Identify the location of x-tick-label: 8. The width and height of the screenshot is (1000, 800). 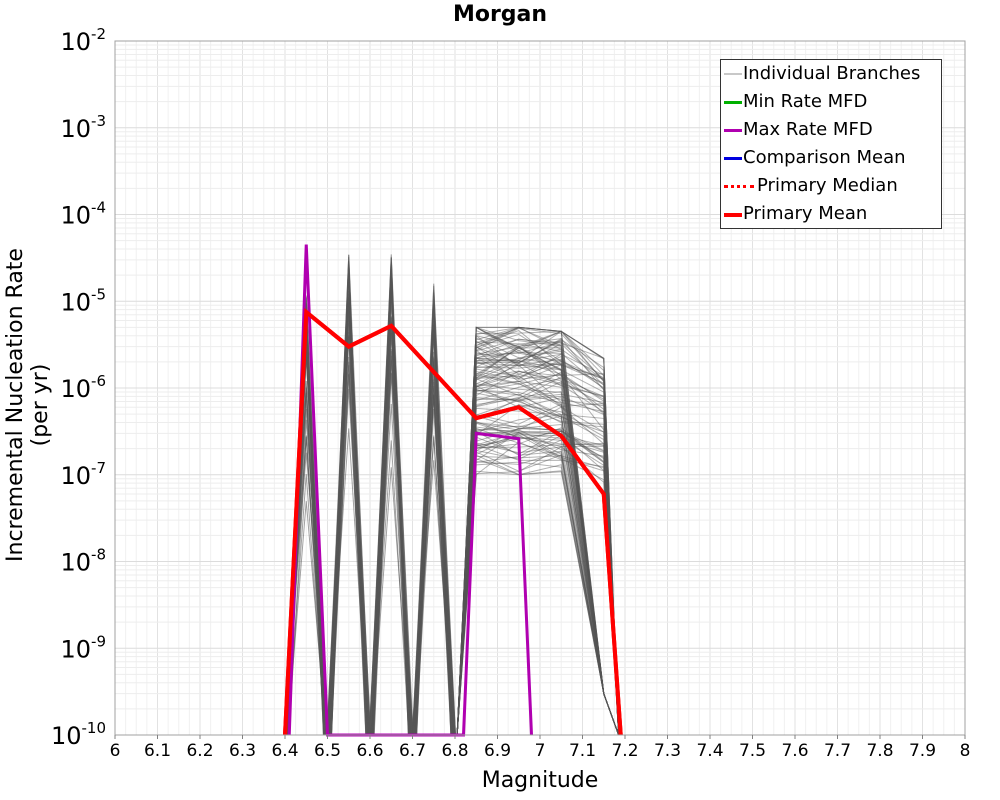
(965, 751).